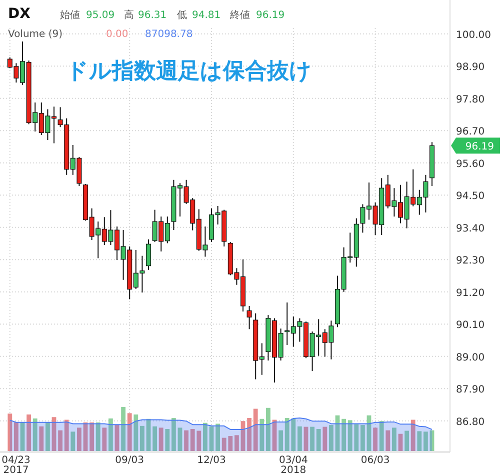 The height and width of the screenshot is (475, 502). Describe the element at coordinates (169, 34) in the screenshot. I see `annotation: 87098.78` at that location.